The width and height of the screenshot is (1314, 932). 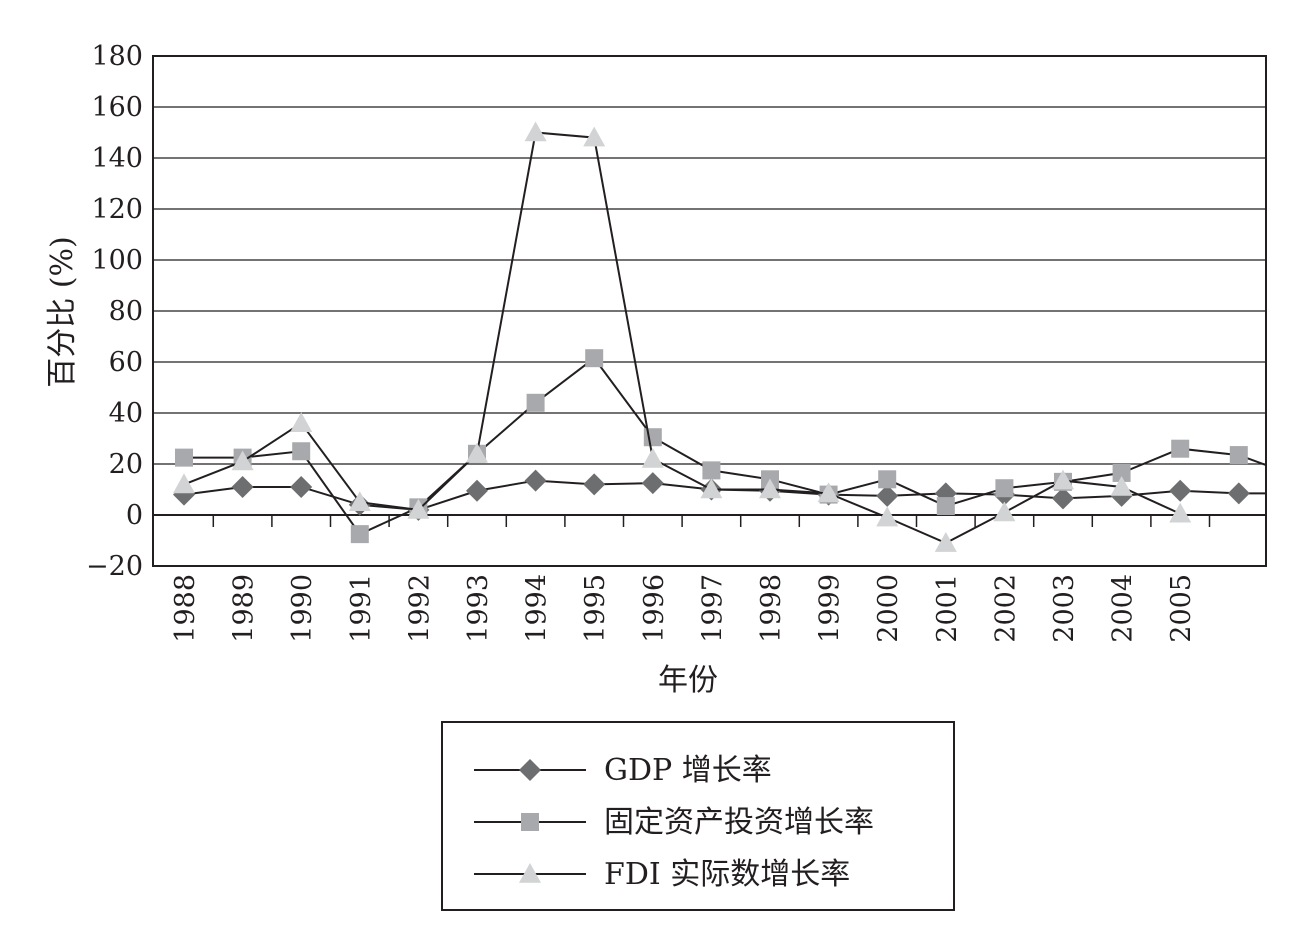 I want to click on y-tick-label: 120, so click(x=117, y=209).